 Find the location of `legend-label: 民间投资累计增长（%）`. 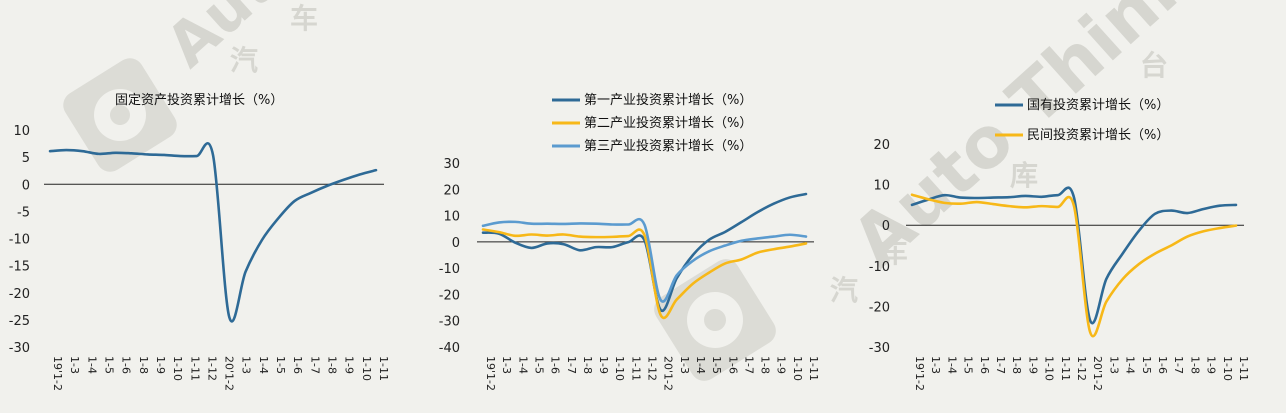

legend-label: 民间投资累计增长（%） is located at coordinates (1098, 135).